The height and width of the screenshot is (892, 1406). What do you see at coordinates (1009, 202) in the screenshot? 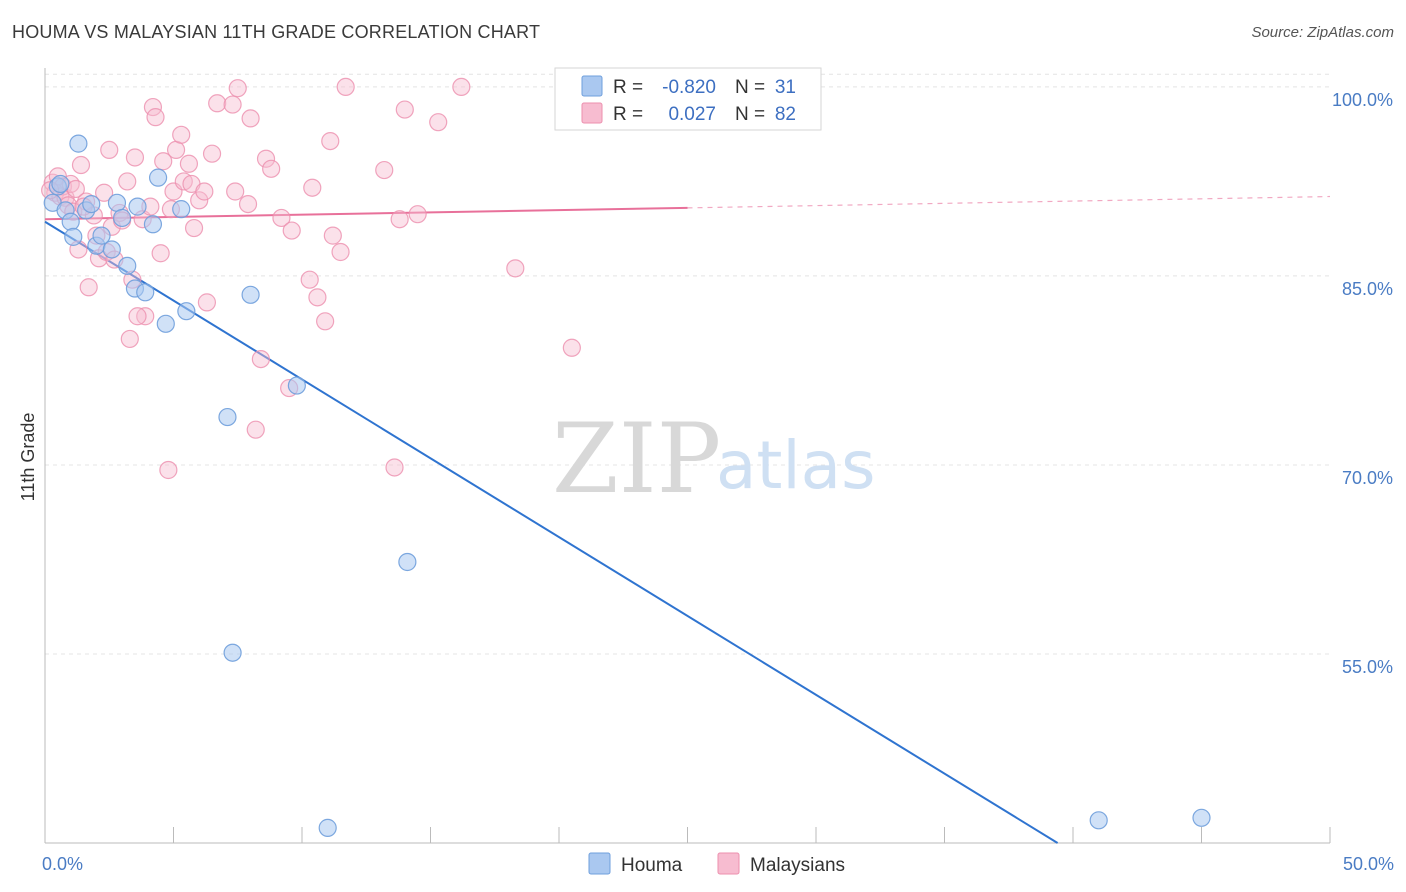
I see `trend-line-malaysians-extension` at bounding box center [1009, 202].